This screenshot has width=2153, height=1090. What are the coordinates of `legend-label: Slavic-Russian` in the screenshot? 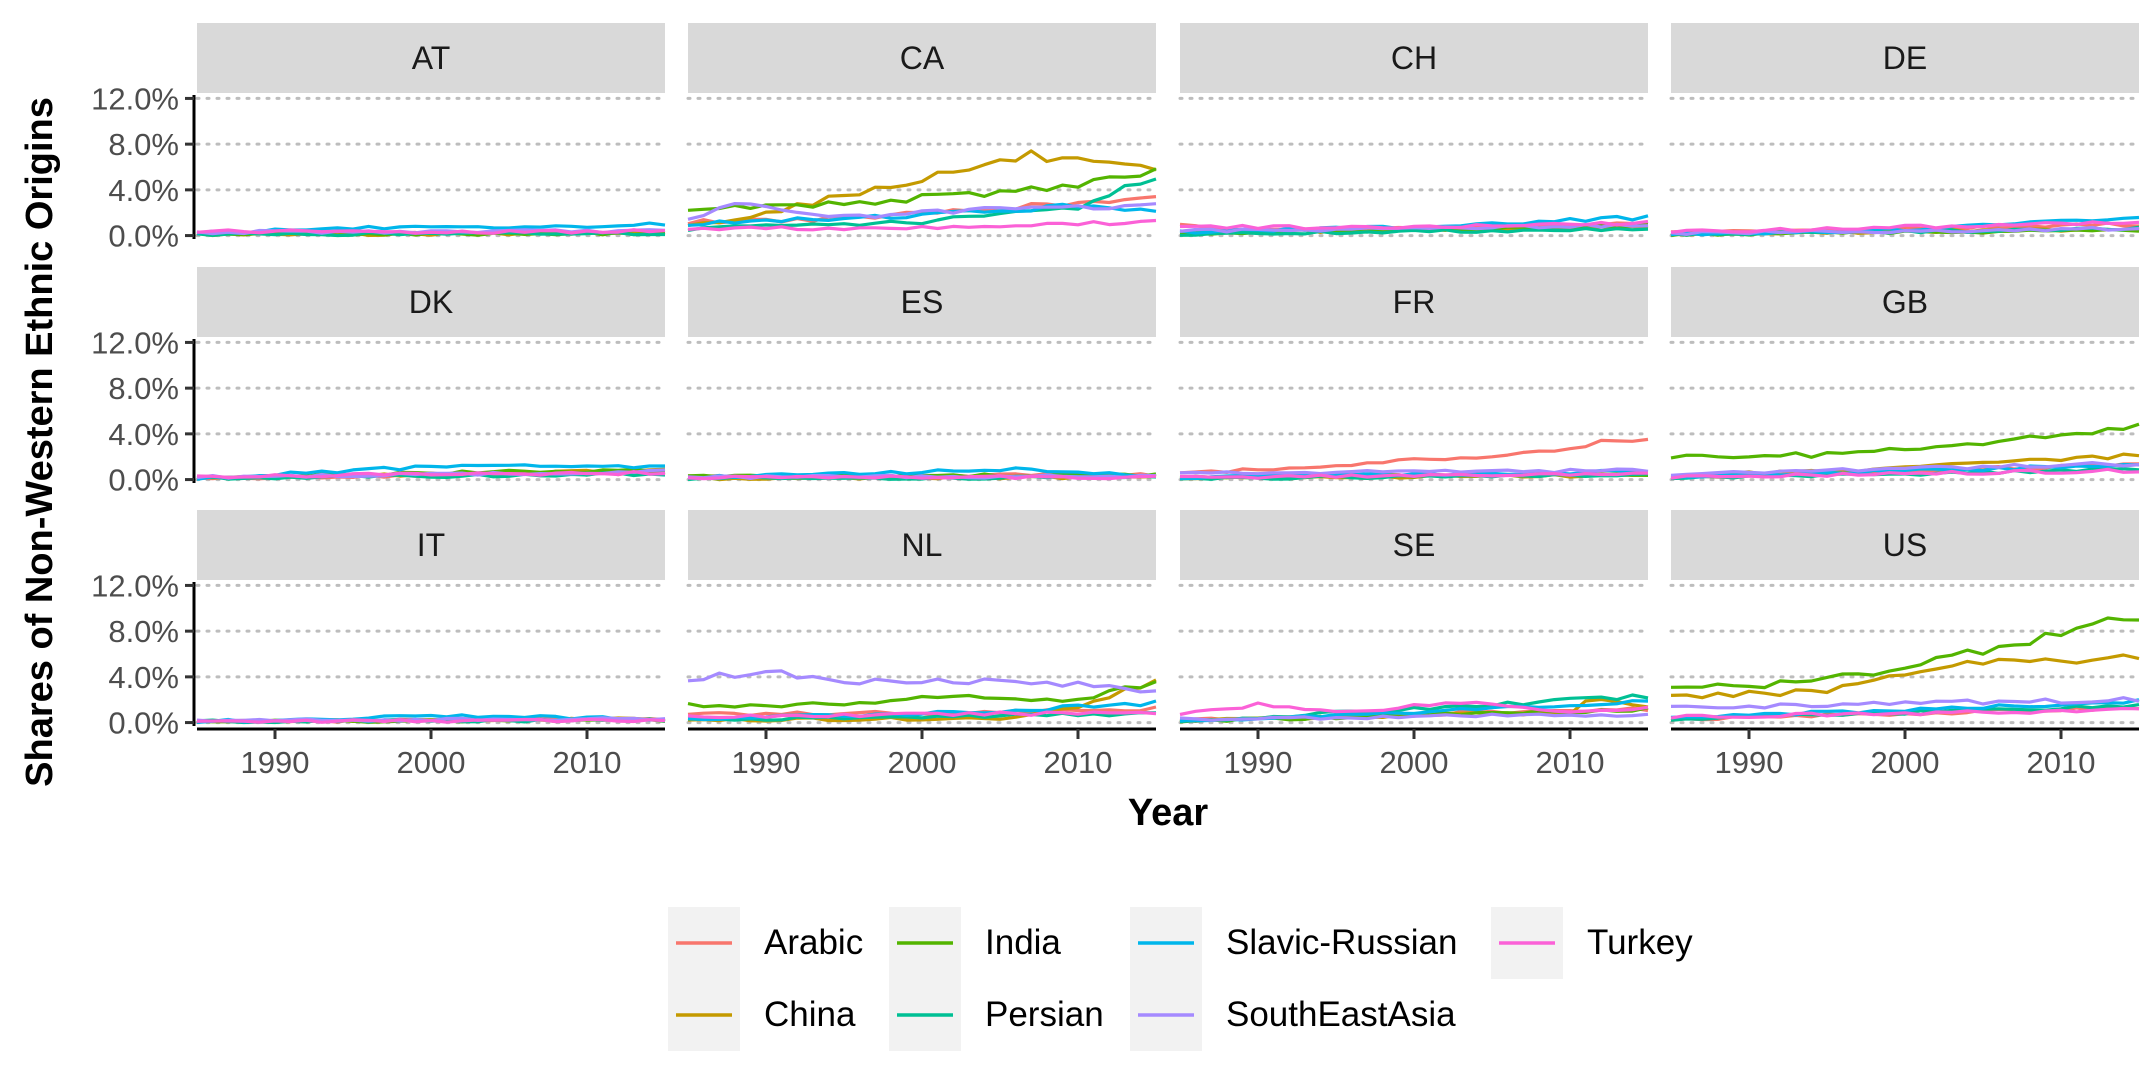 It's located at (1341, 942).